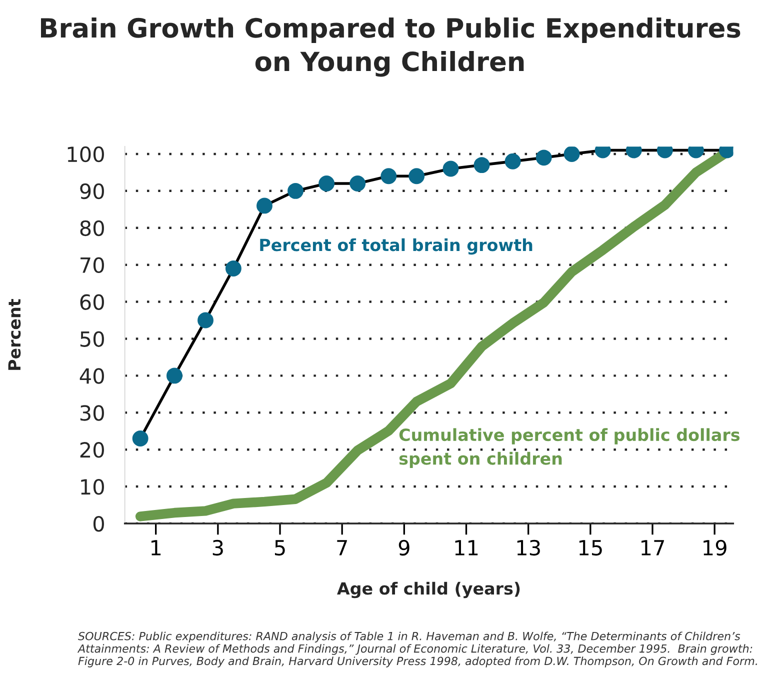  Describe the element at coordinates (217, 548) in the screenshot. I see `x-tick-label: 3` at that location.